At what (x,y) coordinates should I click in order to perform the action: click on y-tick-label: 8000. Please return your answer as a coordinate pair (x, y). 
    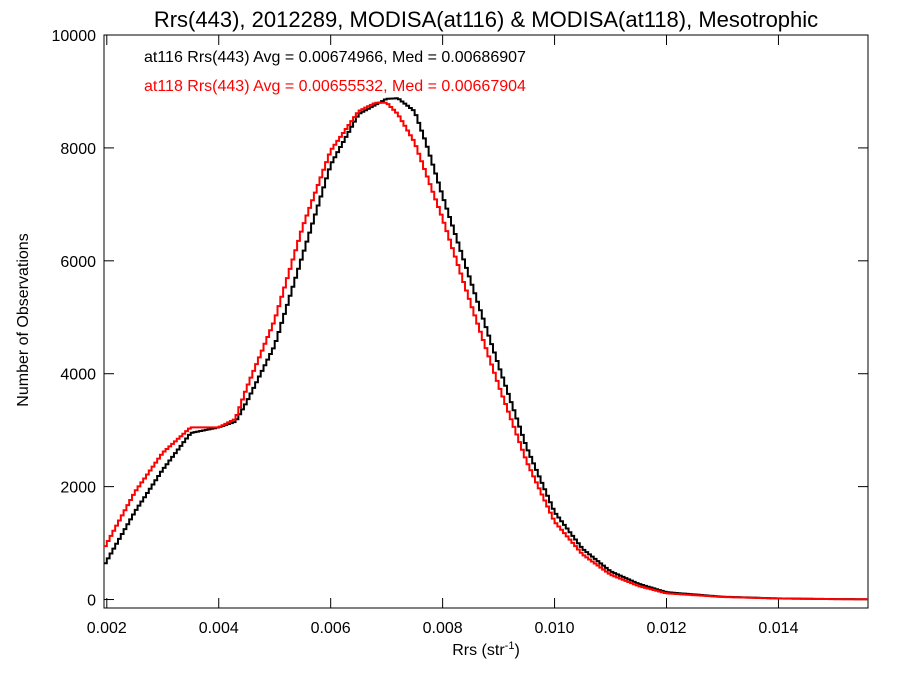
    Looking at the image, I should click on (78, 149).